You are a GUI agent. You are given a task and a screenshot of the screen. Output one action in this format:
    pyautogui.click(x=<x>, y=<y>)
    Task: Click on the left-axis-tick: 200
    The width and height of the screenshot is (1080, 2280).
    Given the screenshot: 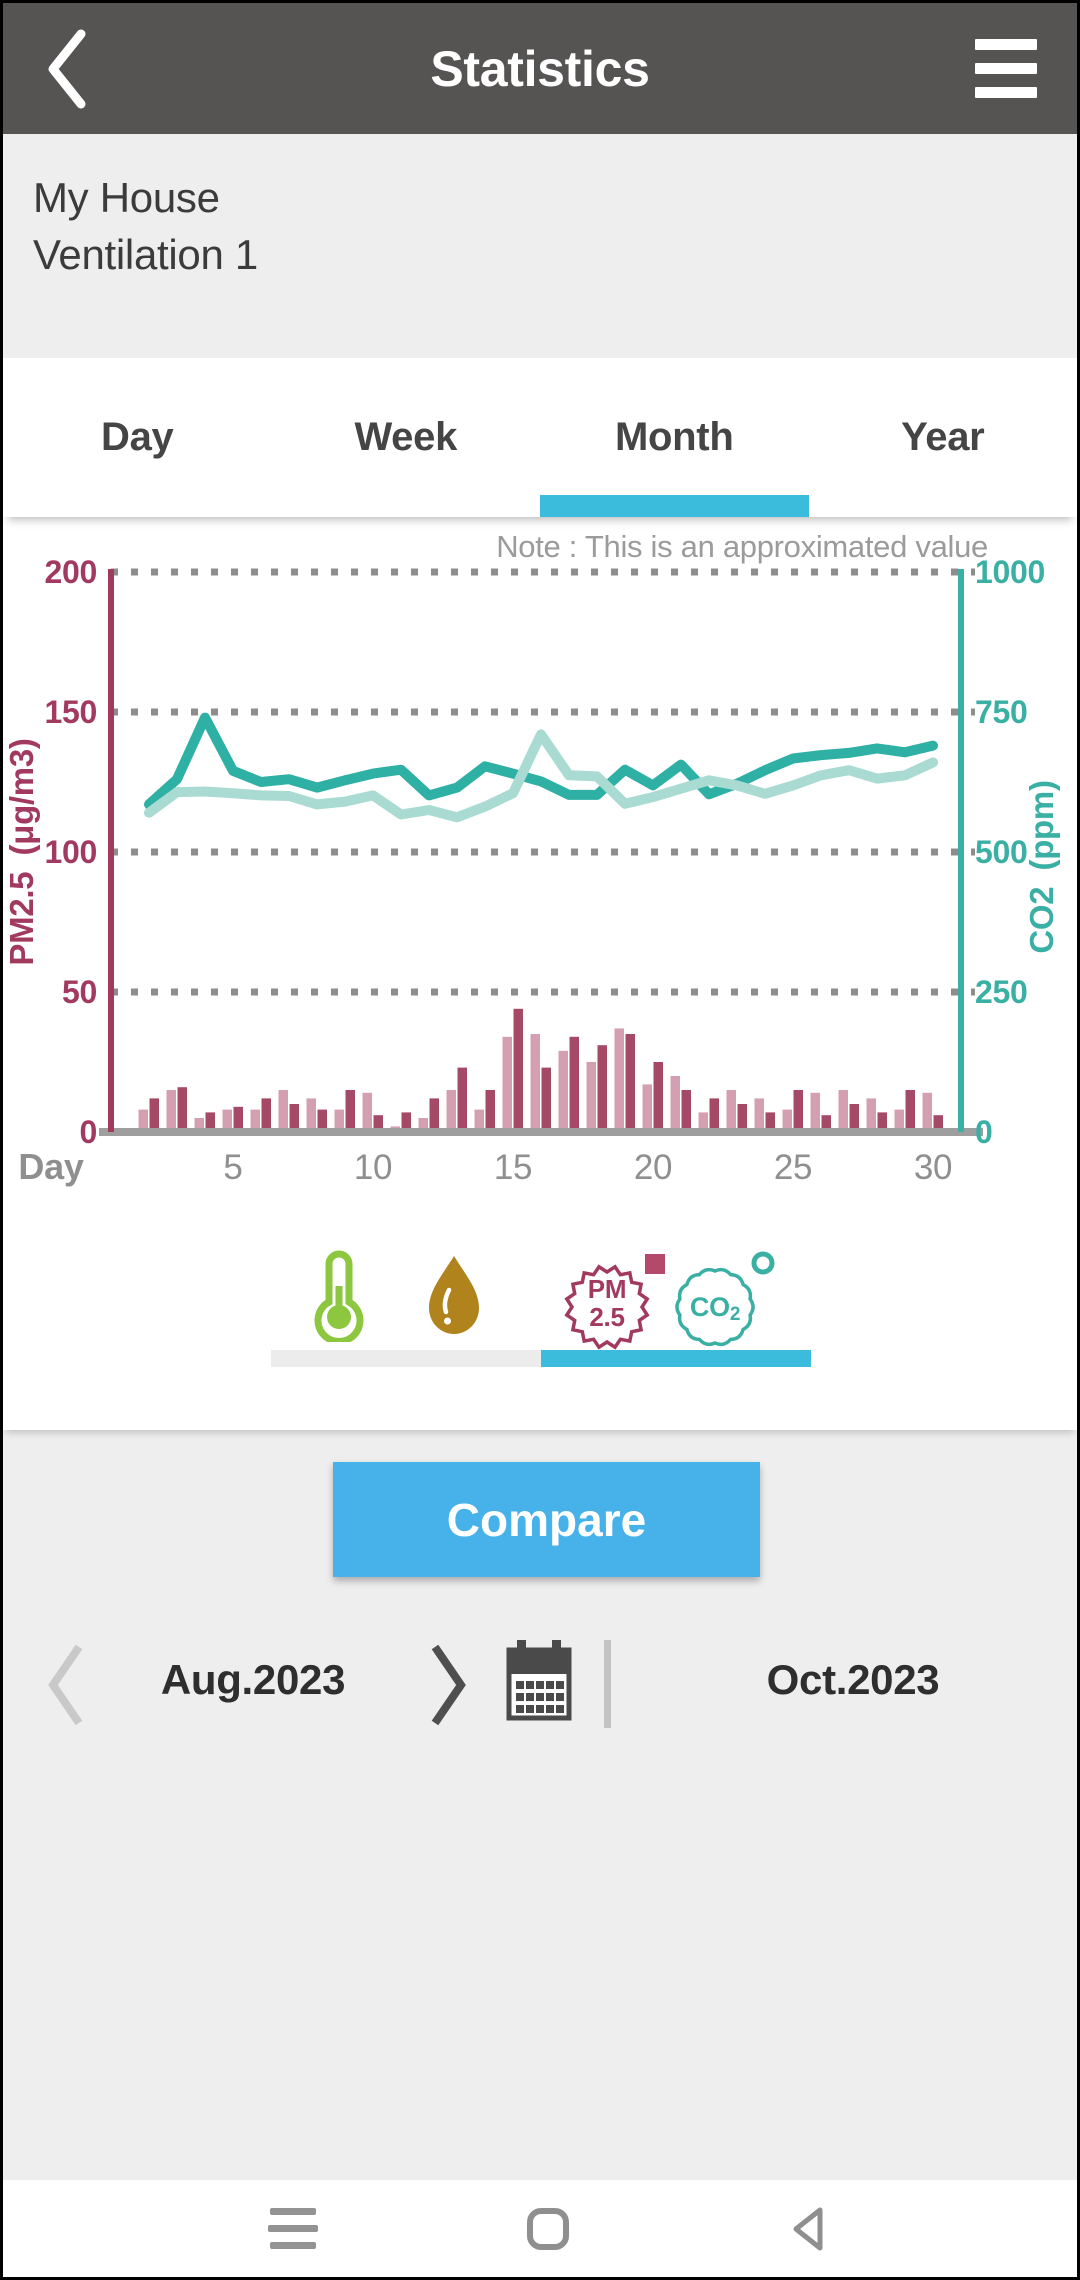 What is the action you would take?
    pyautogui.click(x=71, y=572)
    